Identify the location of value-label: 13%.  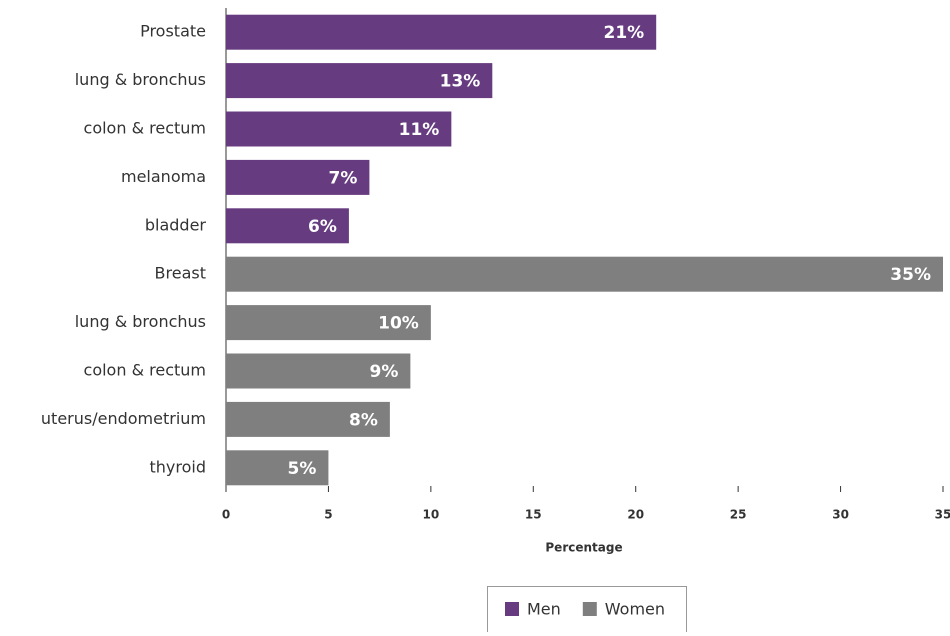
(460, 82).